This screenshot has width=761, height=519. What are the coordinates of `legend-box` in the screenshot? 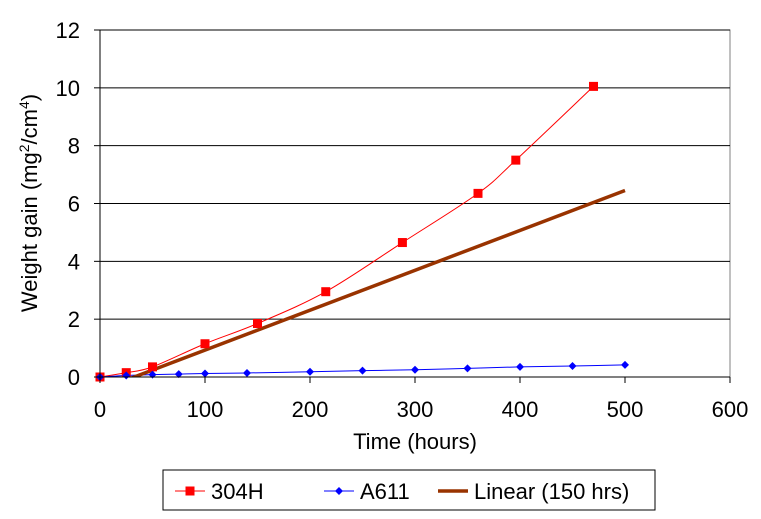 It's located at (409, 490).